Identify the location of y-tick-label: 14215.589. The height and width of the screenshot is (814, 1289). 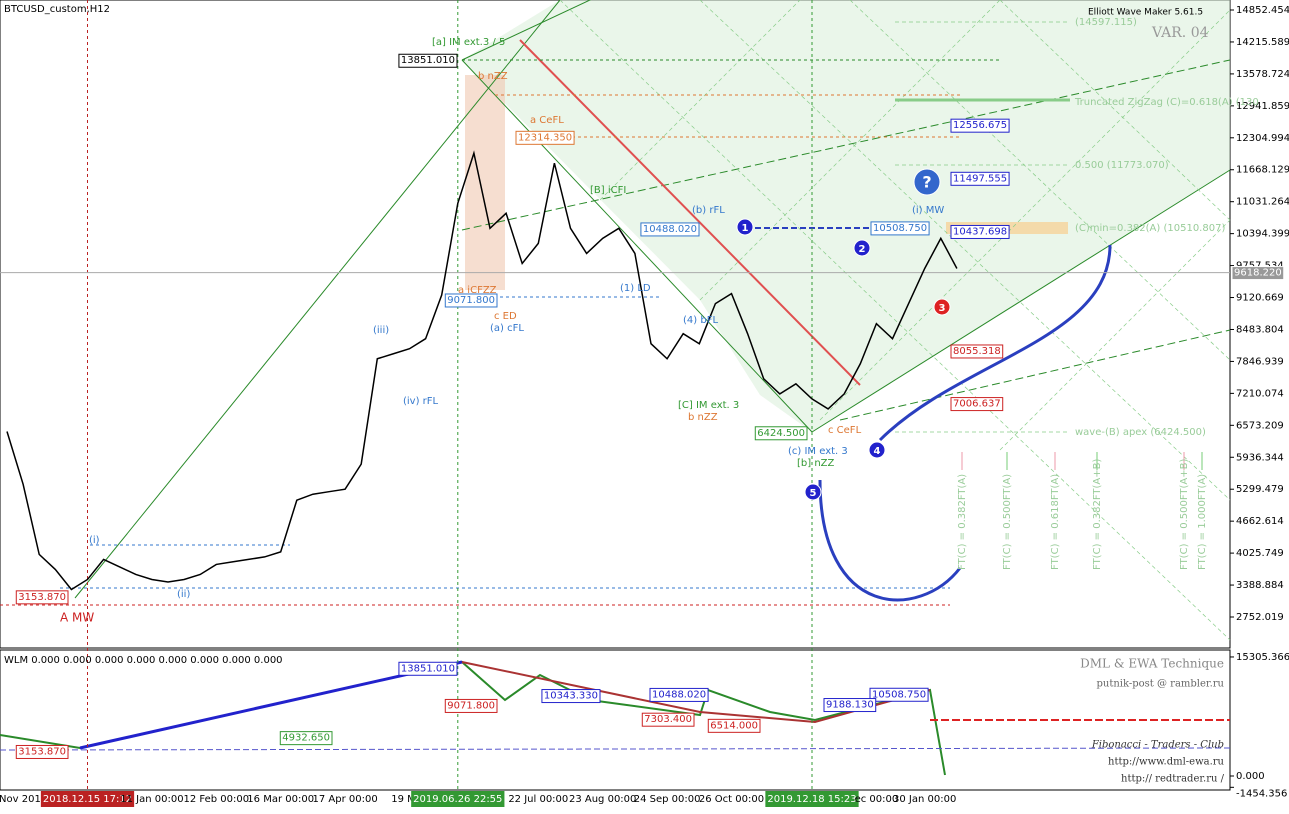
(1262, 42).